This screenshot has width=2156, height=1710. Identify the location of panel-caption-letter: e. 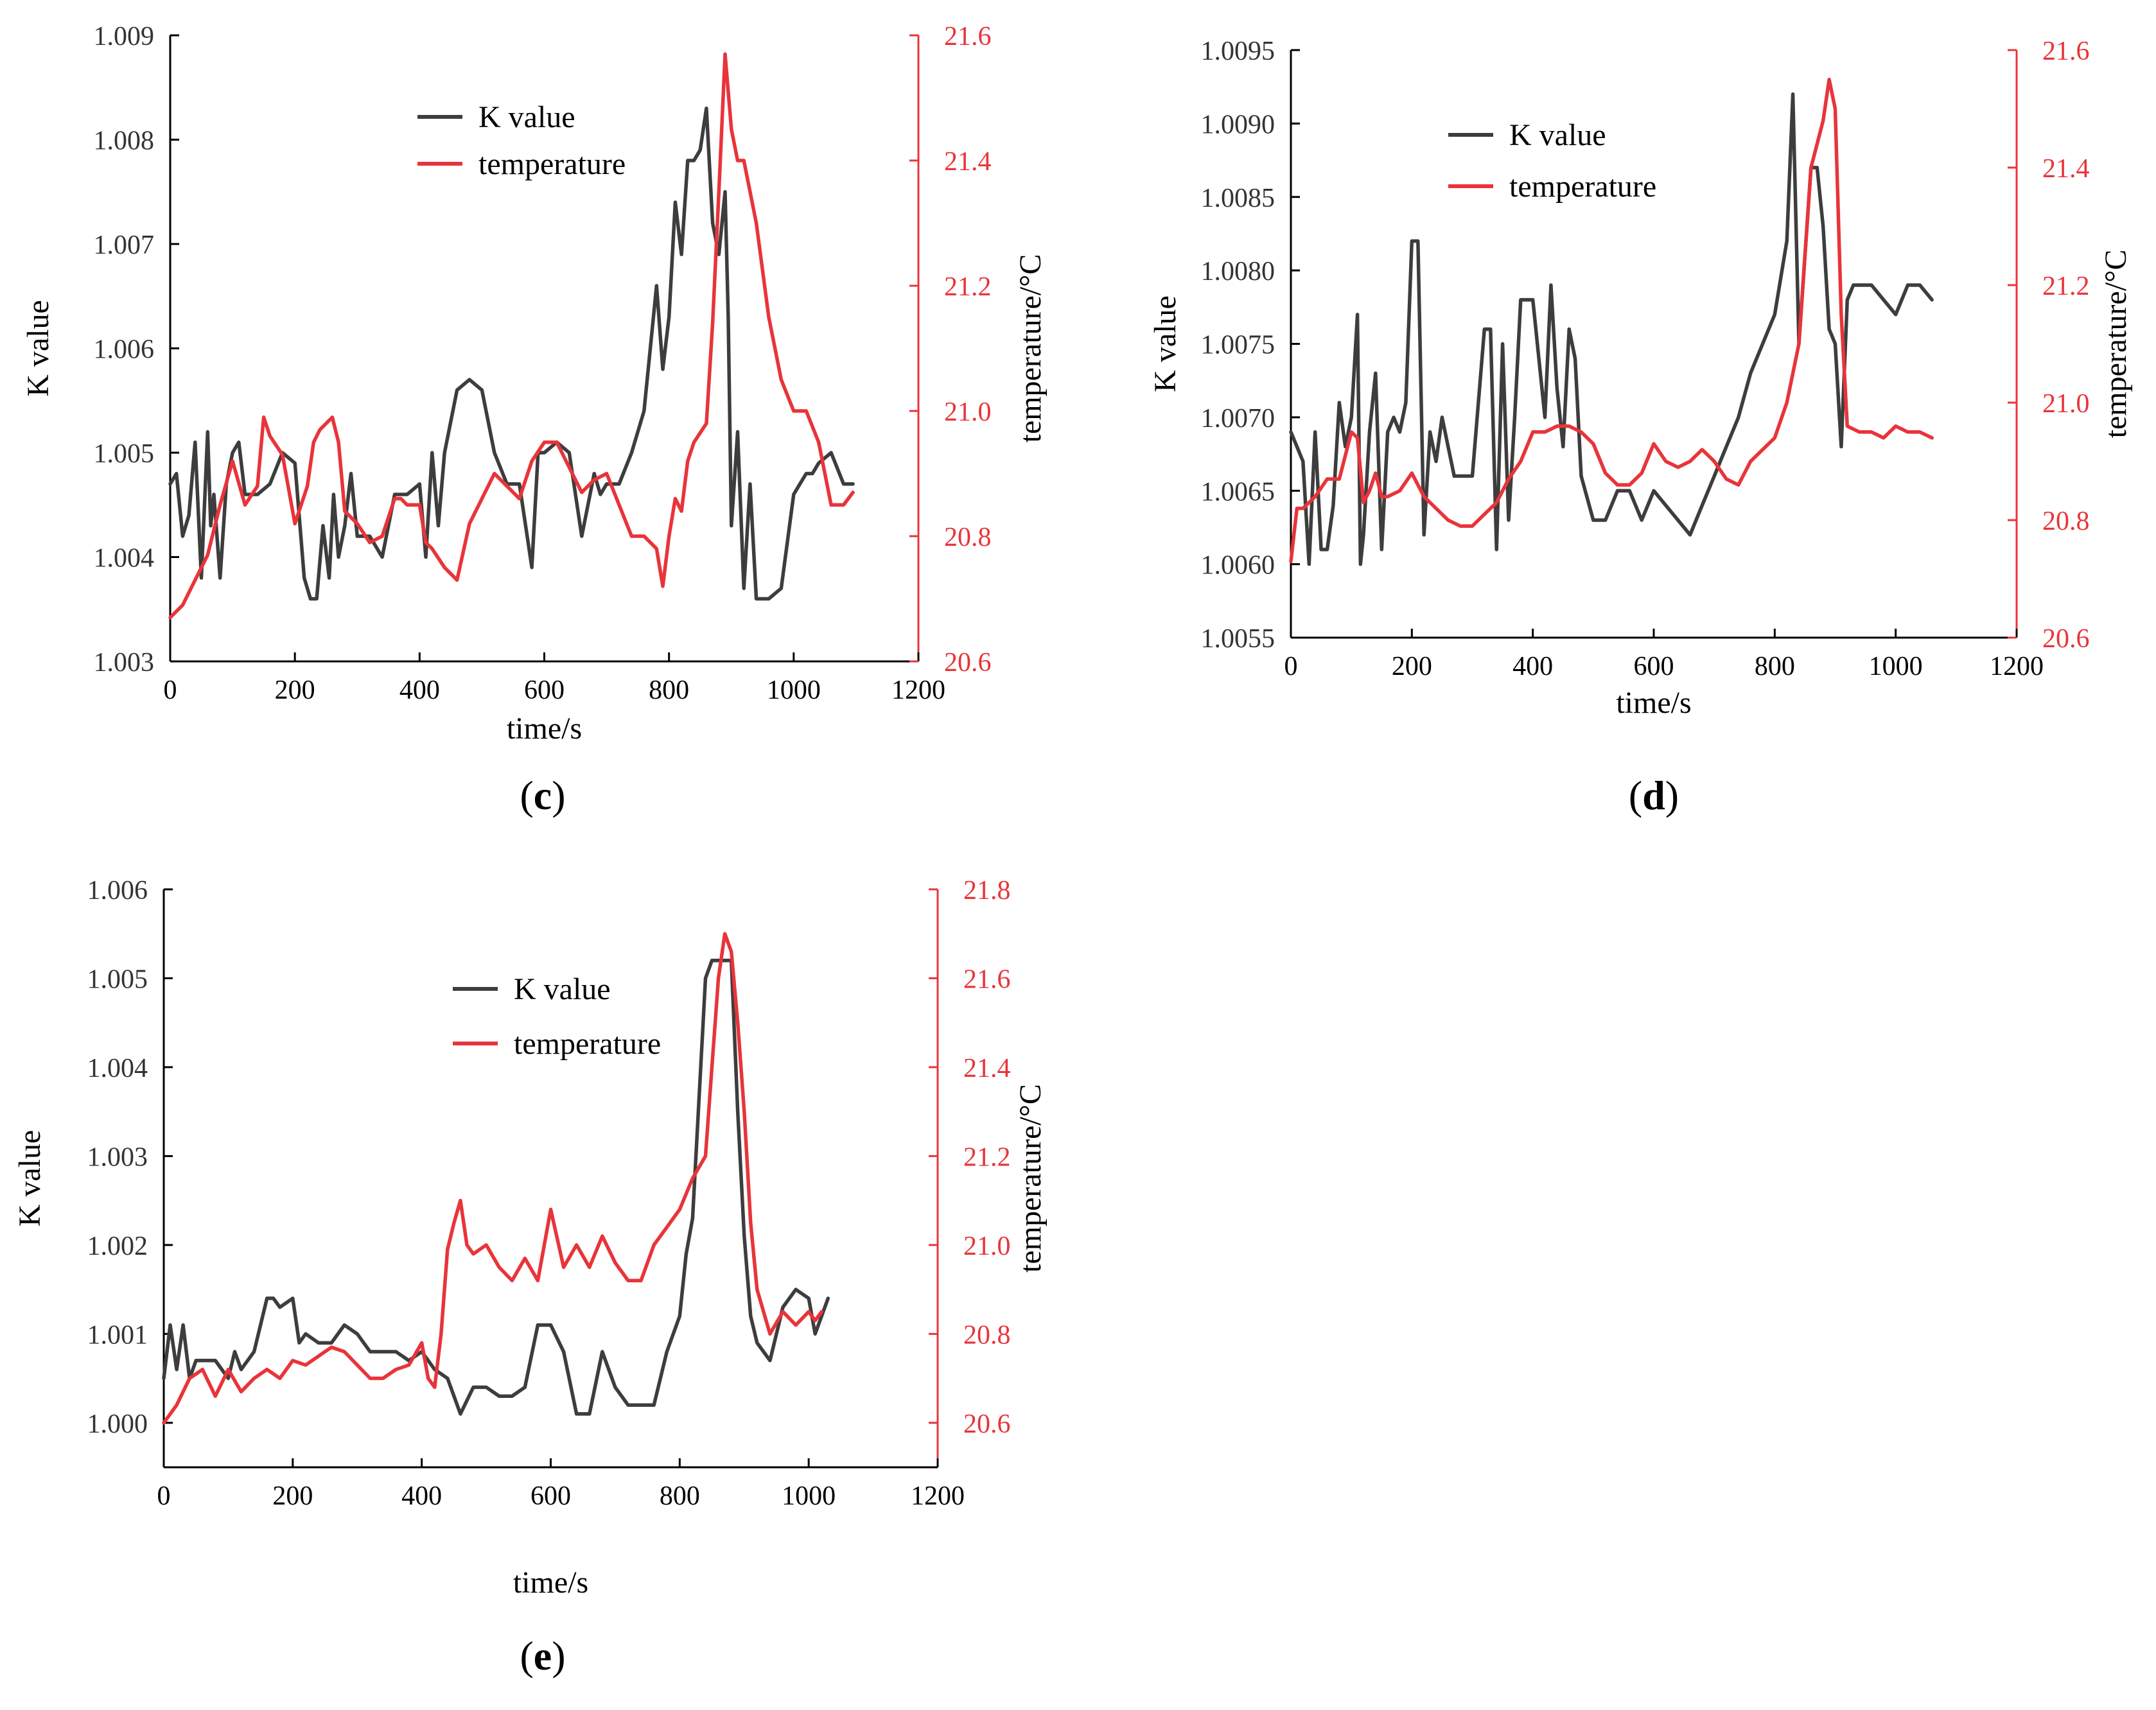
(543, 1656).